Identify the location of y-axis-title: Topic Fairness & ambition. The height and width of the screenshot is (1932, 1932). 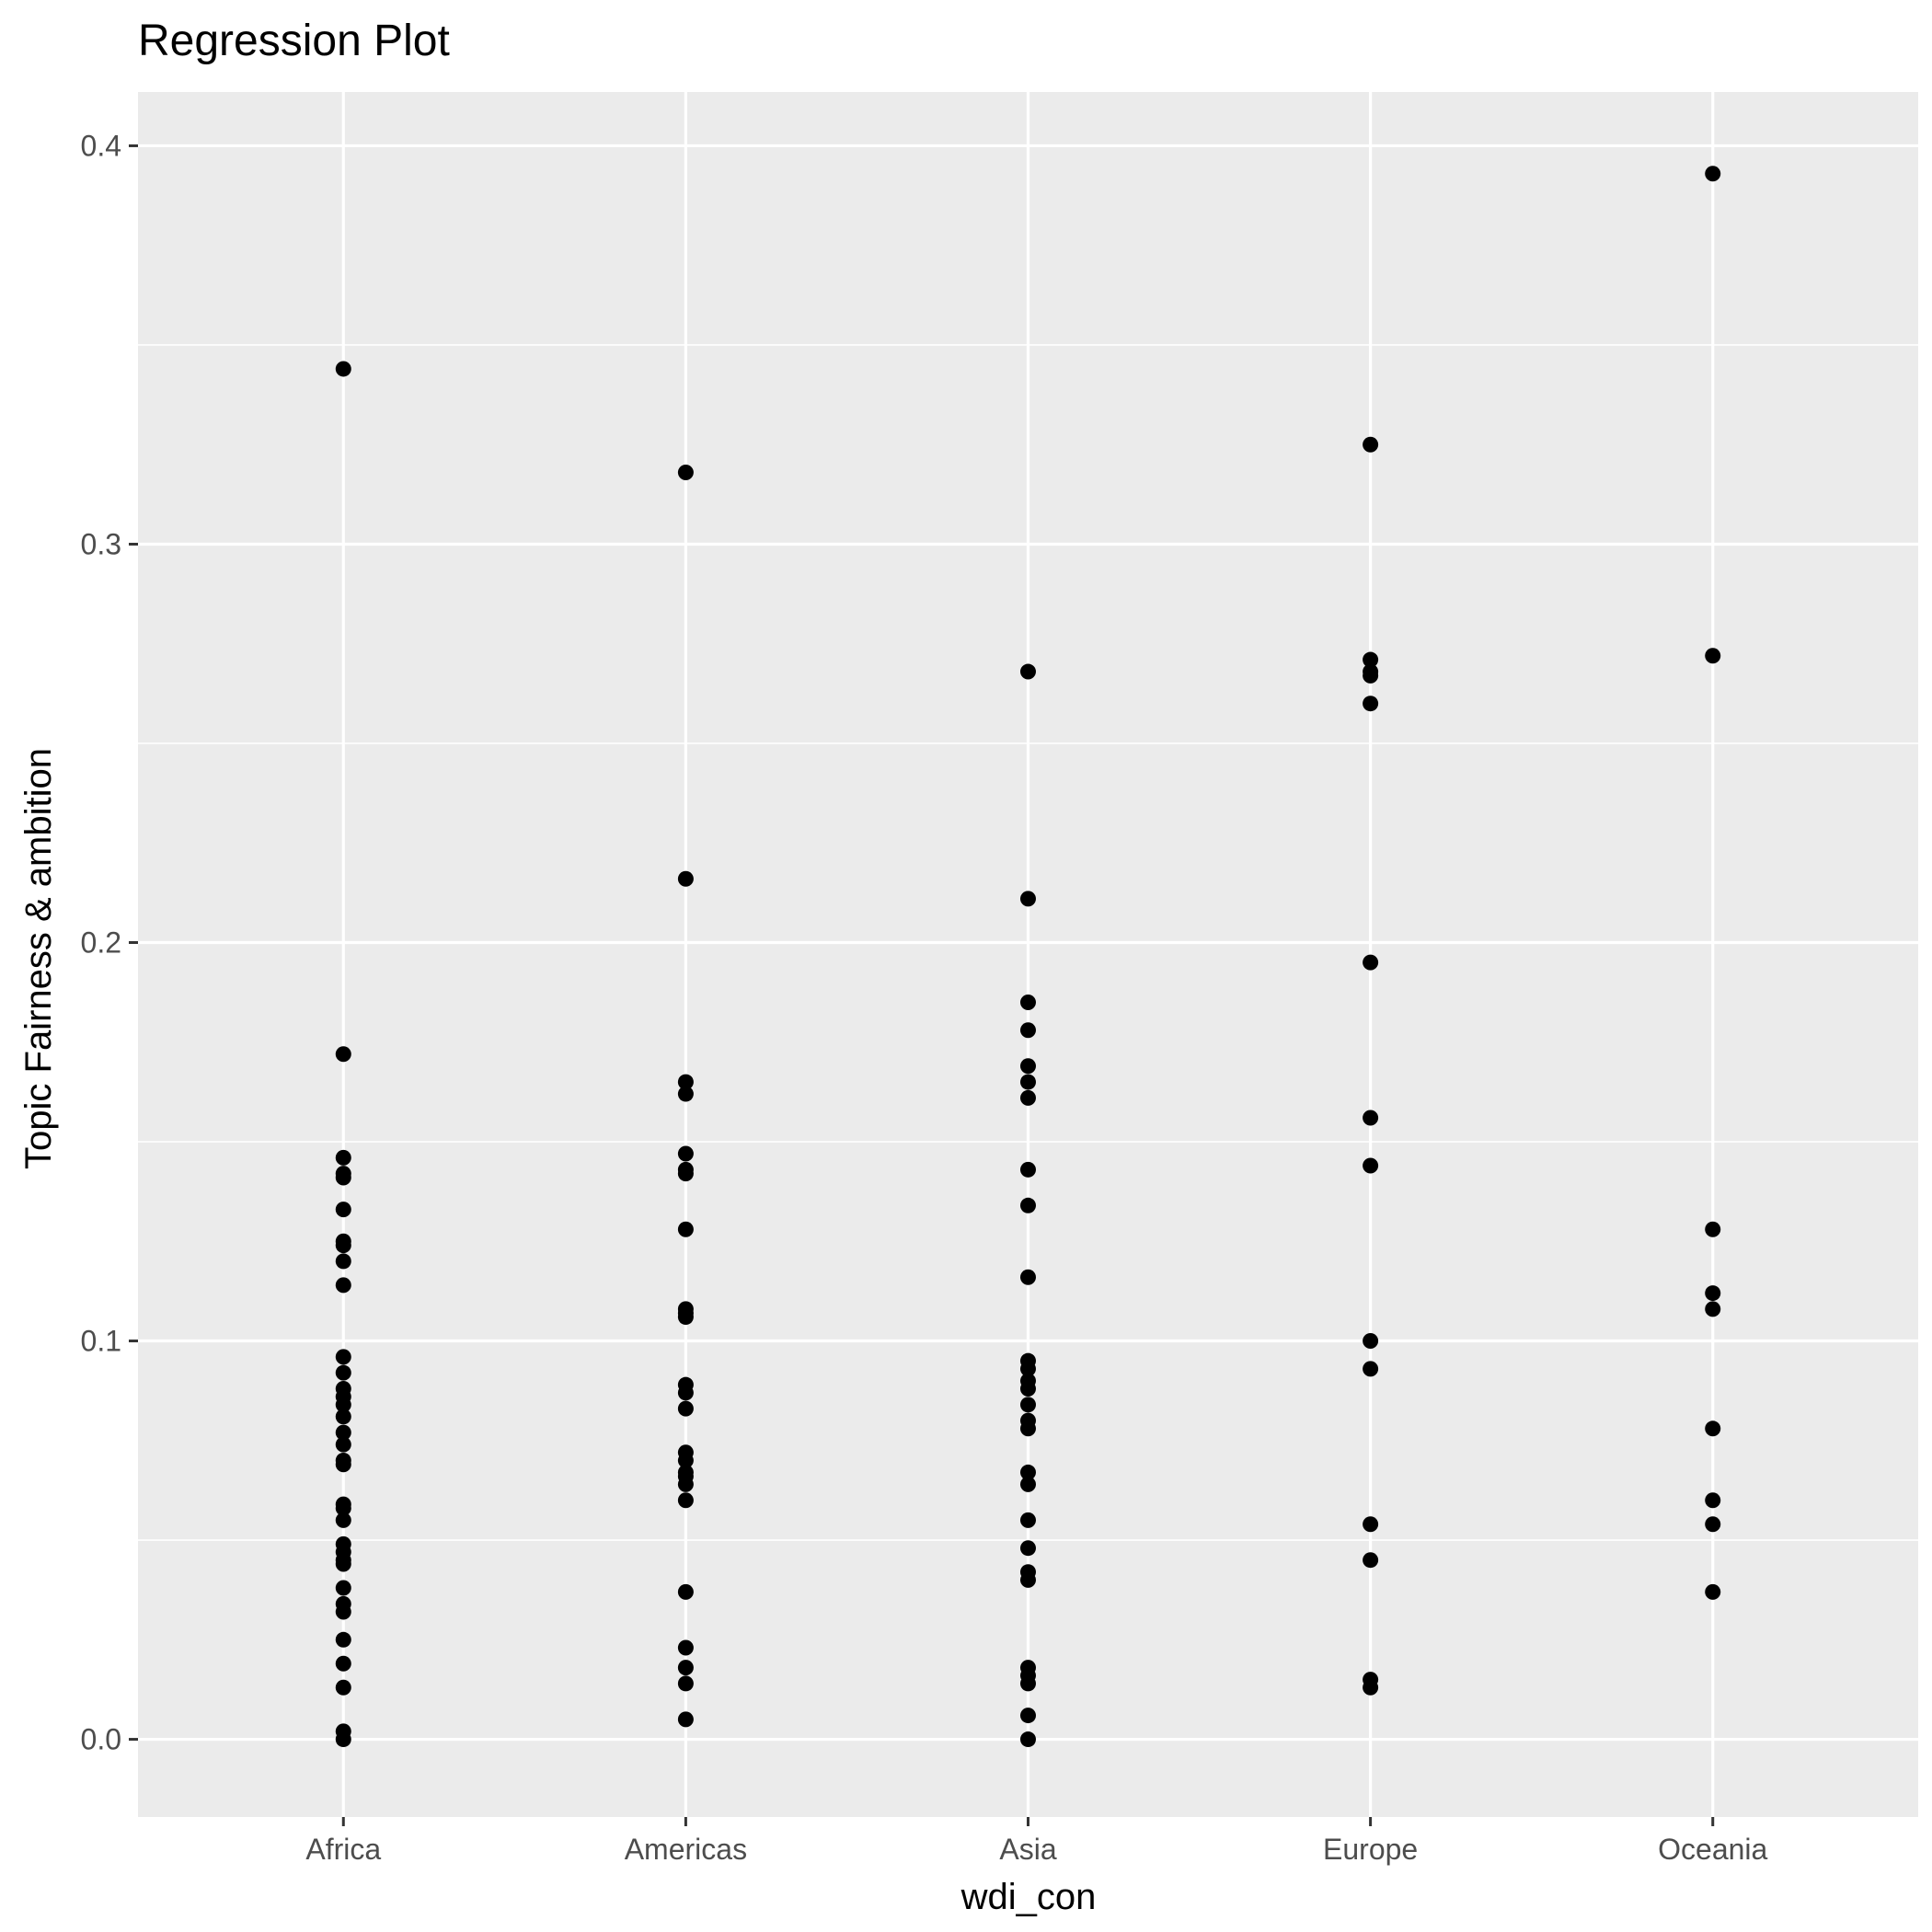
(38, 958).